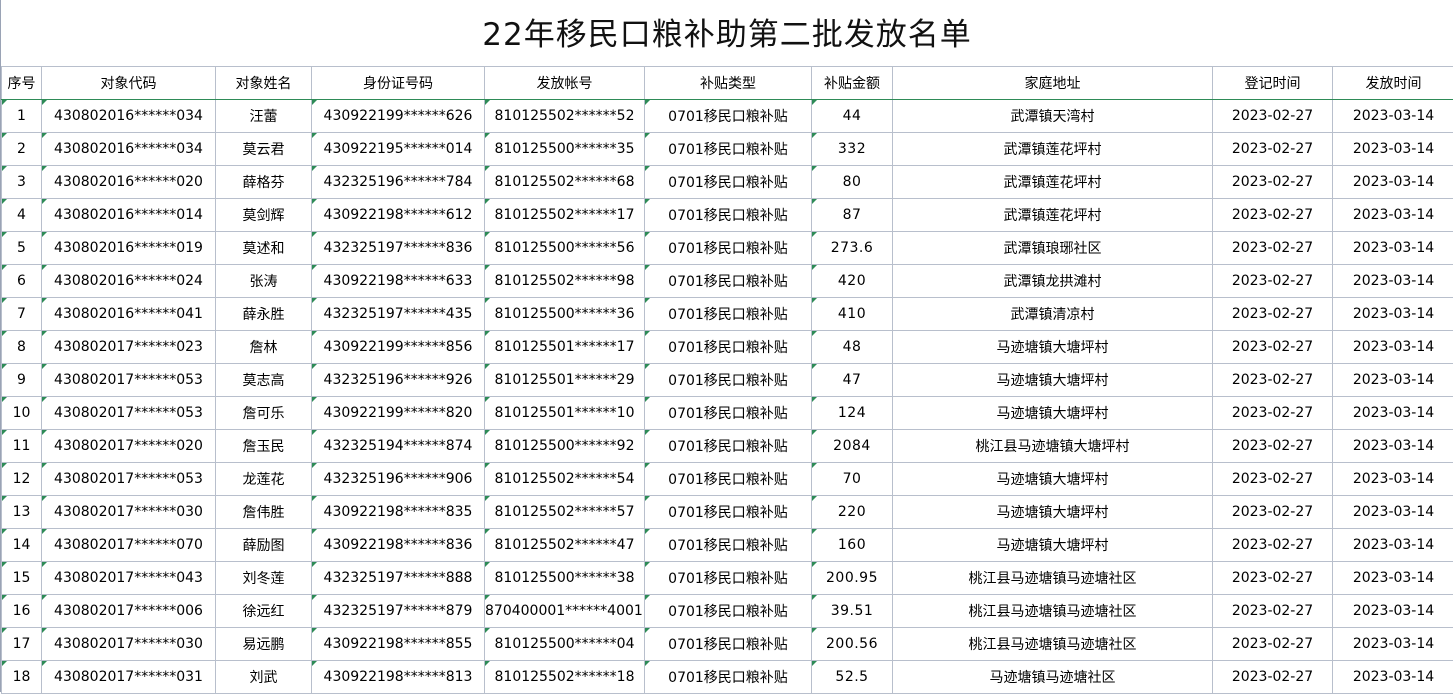 The image size is (1453, 694). What do you see at coordinates (565, 182) in the screenshot?
I see `cell-account: 810125502******68` at bounding box center [565, 182].